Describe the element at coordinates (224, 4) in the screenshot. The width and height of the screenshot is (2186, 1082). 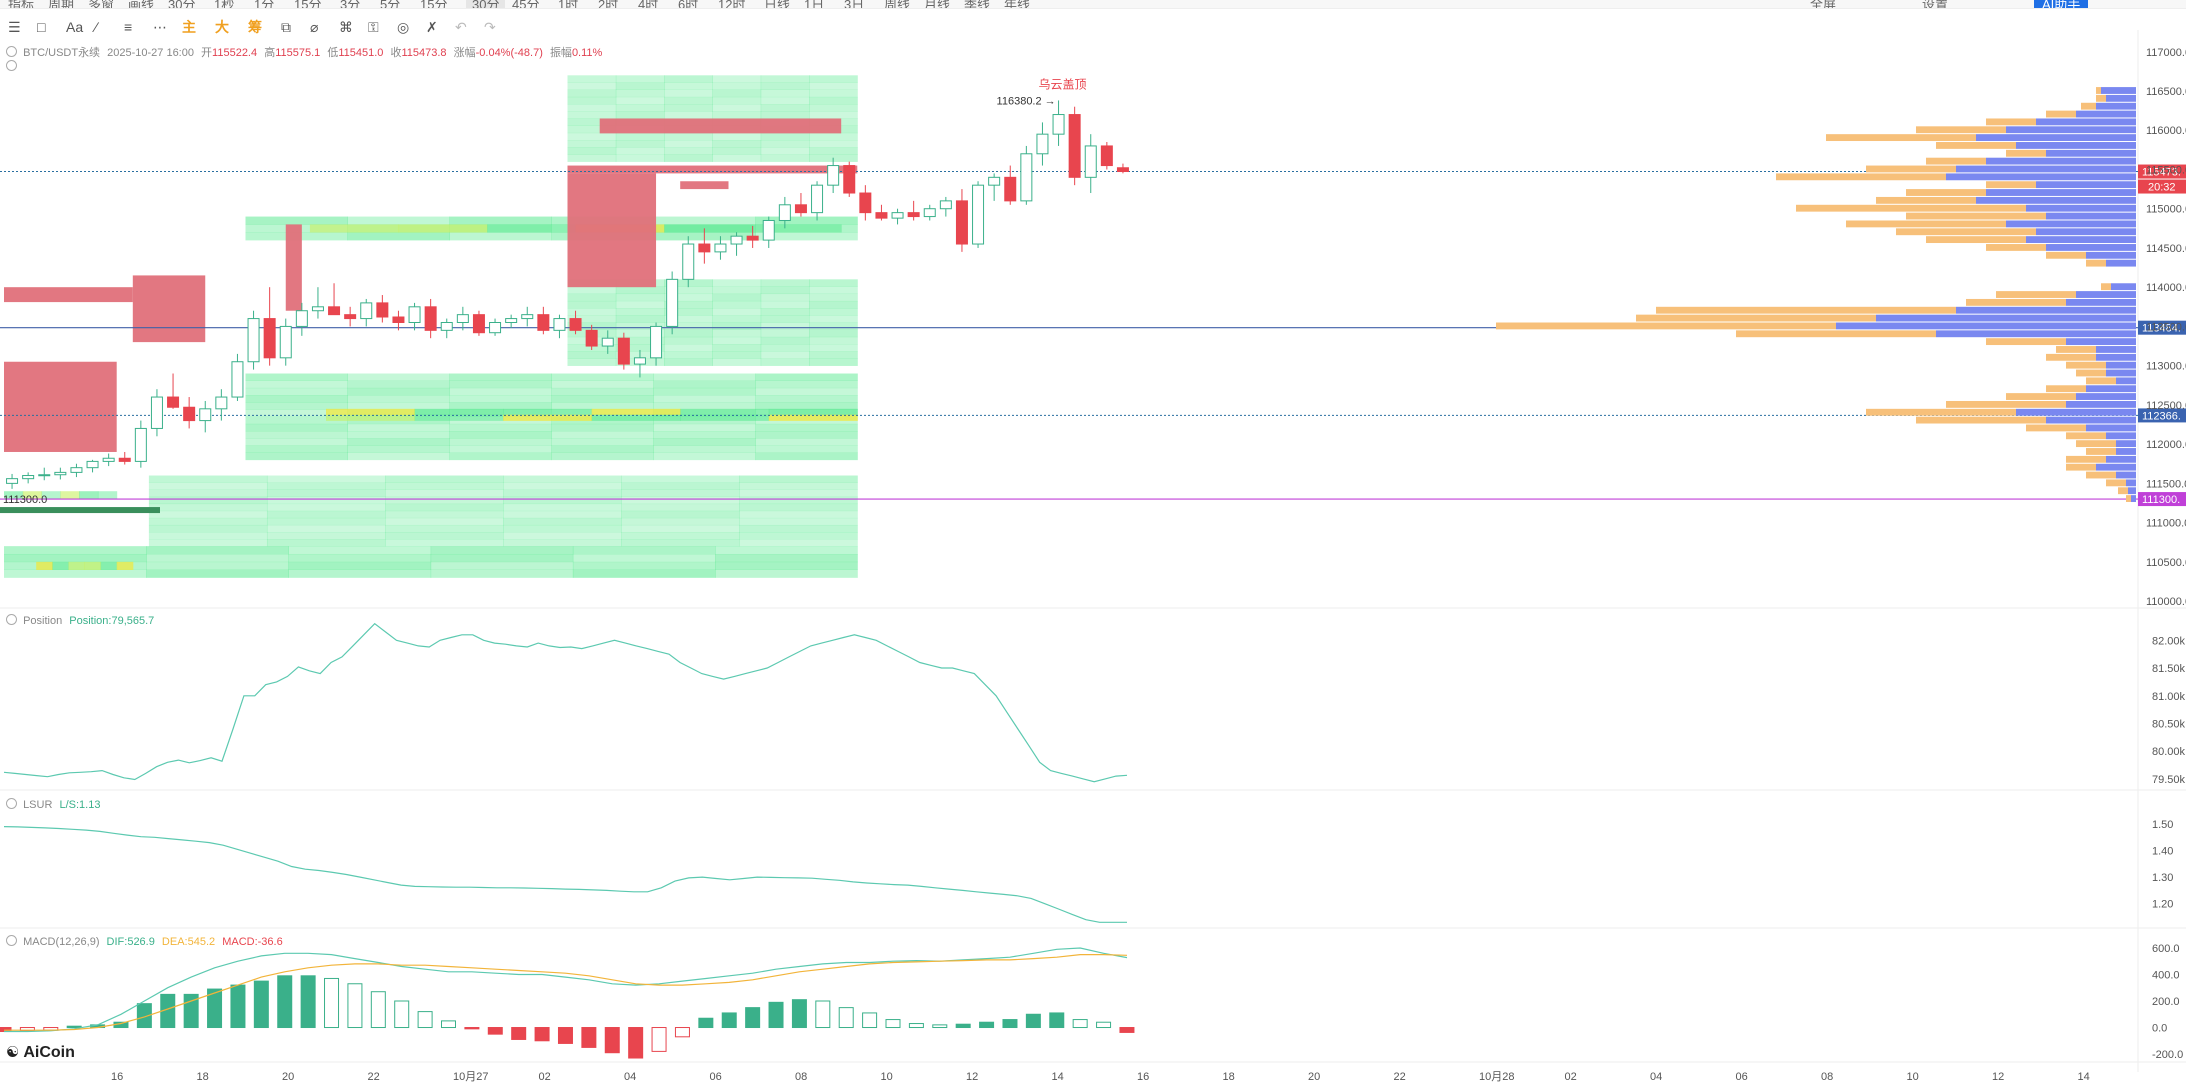
I see `period-tab: 1秒` at that location.